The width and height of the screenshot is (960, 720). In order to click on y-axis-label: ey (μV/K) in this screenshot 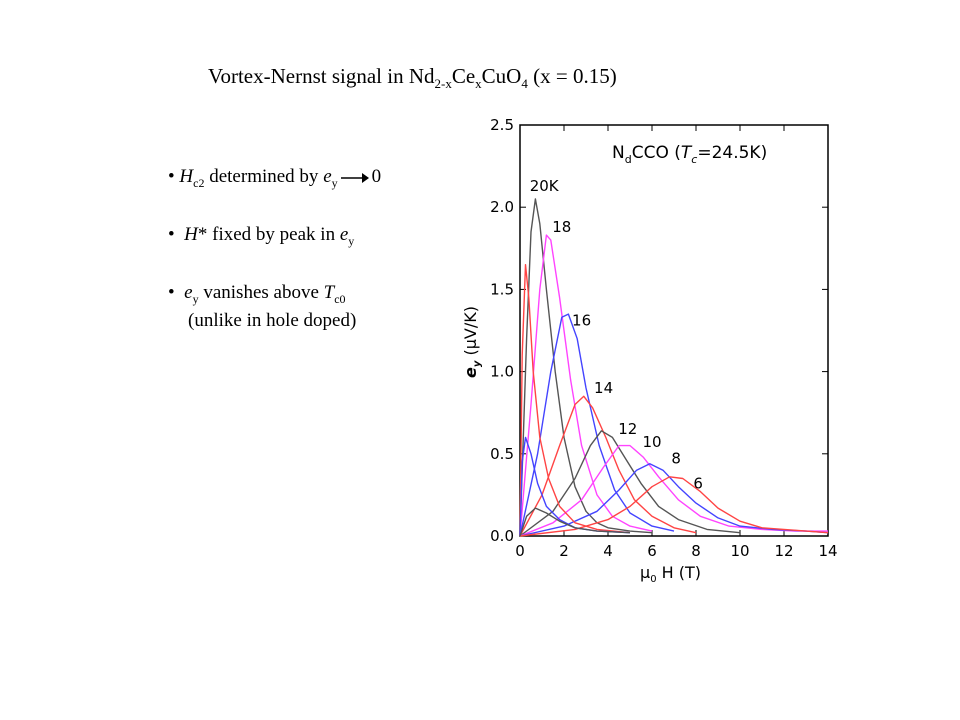, I will do `click(472, 342)`.